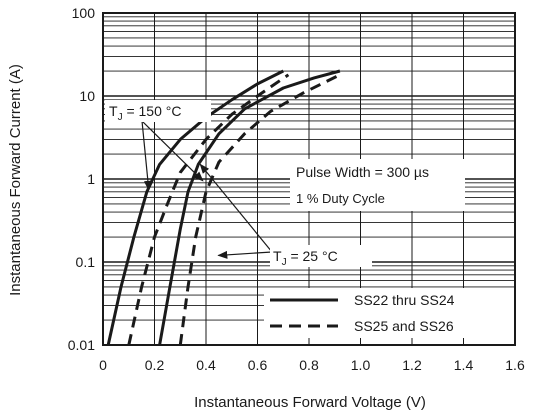 The image size is (535, 419). Describe the element at coordinates (340, 198) in the screenshot. I see `duty-cycle-note: 1 % Duty Cycle` at that location.